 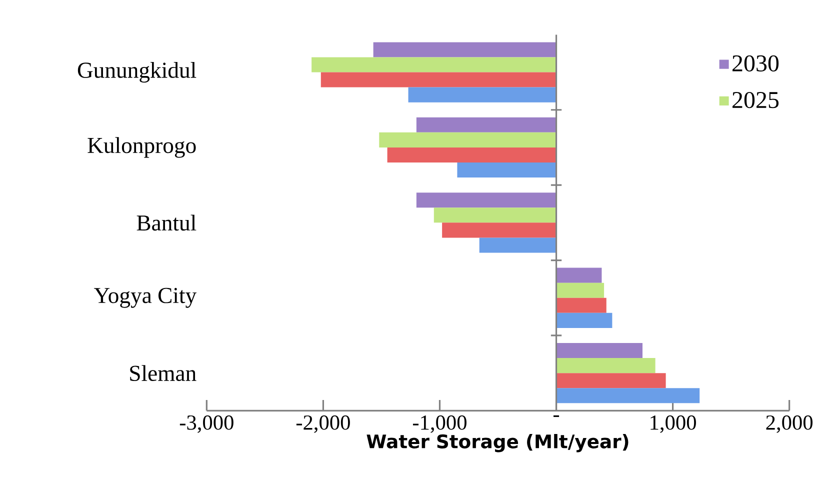 I want to click on legend-label: 2030, so click(x=755, y=63).